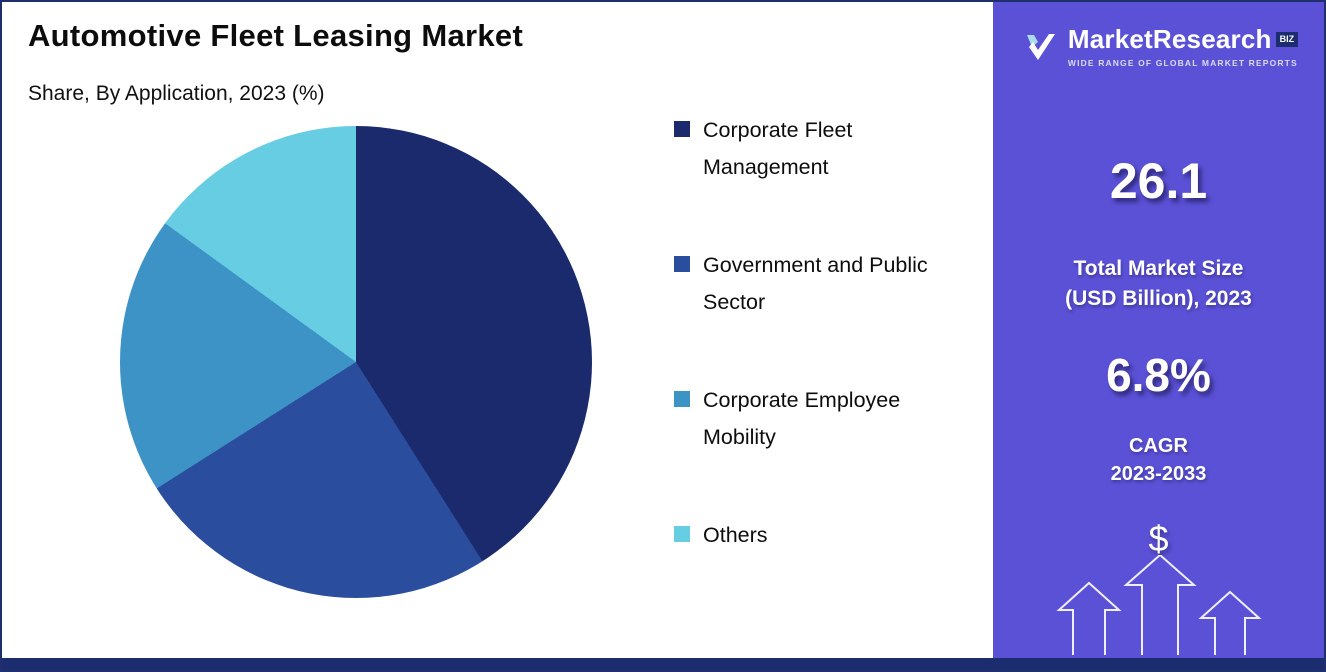 The image size is (1326, 672). I want to click on legend-label: Government and Public Sector, so click(815, 283).